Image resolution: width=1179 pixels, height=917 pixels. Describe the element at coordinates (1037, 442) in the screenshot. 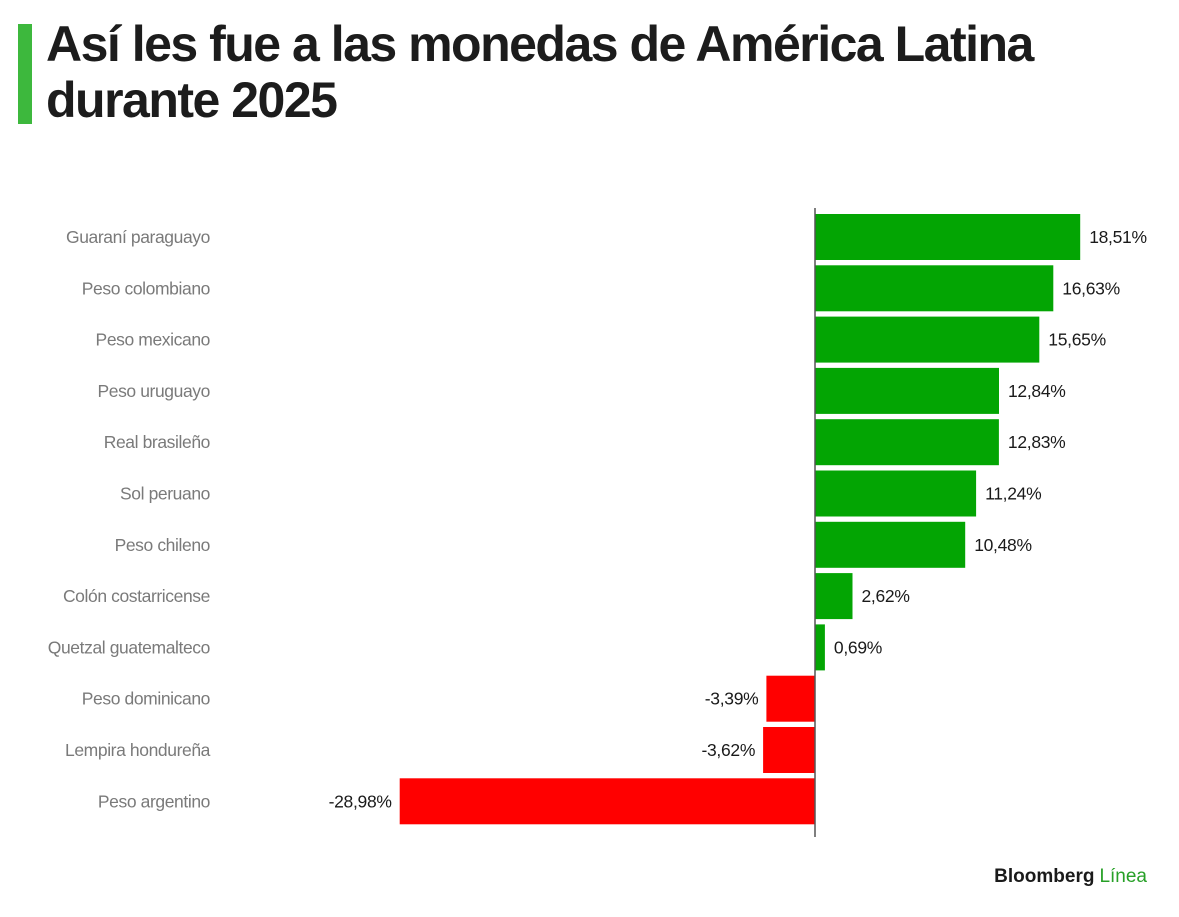

I see `value-label: 12,83%` at that location.